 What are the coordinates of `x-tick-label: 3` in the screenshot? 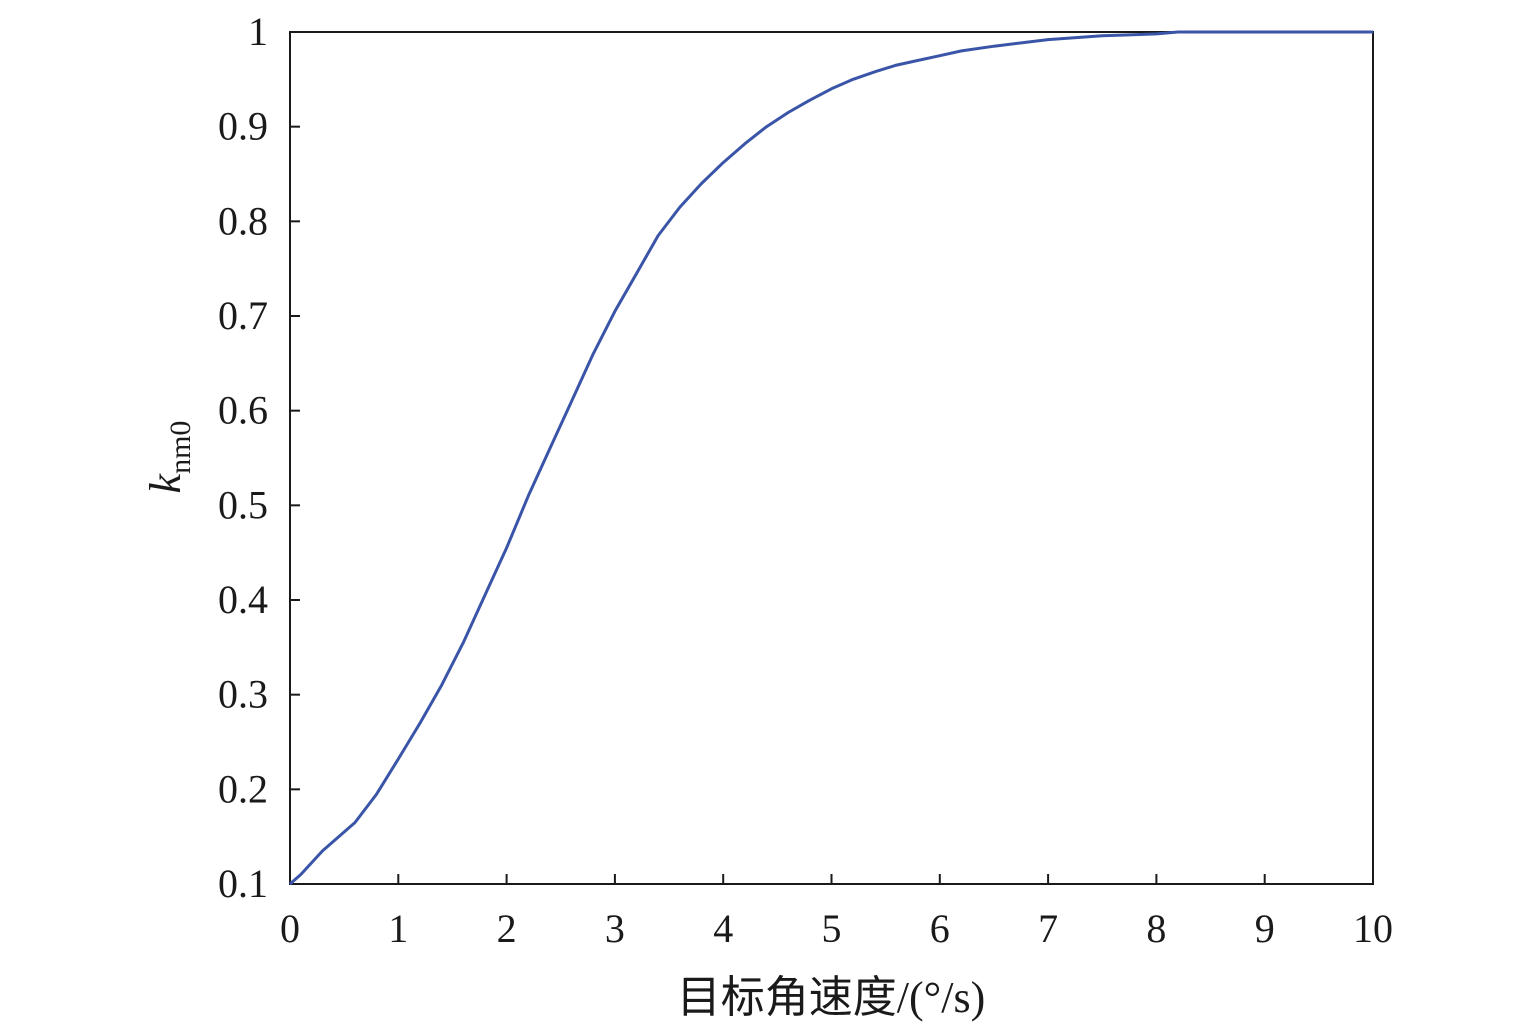 It's located at (615, 928).